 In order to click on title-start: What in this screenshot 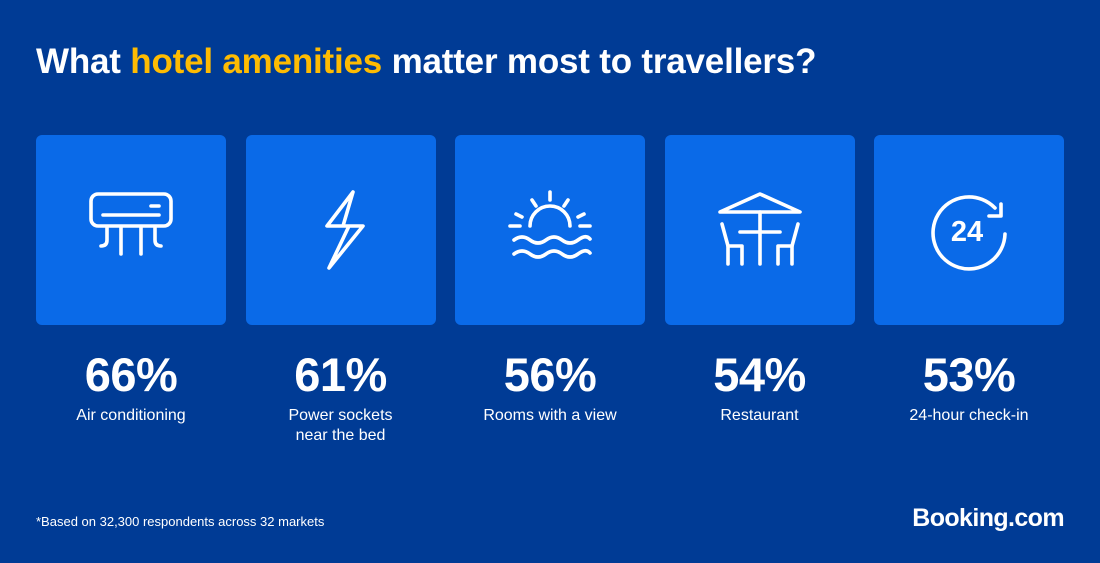, I will do `click(83, 61)`.